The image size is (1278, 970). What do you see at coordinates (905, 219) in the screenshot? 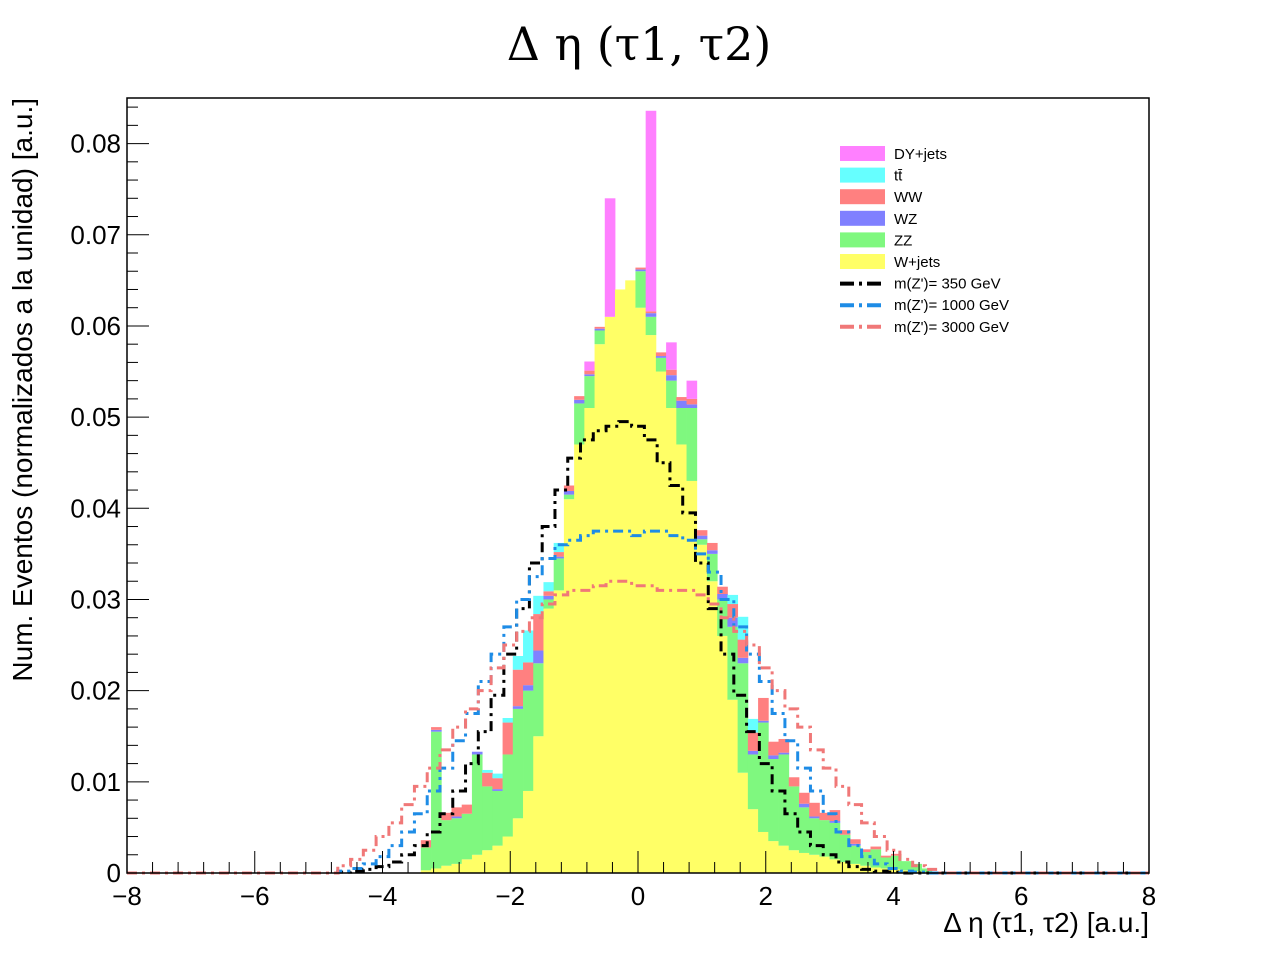
I see `legend-label: WZ` at bounding box center [905, 219].